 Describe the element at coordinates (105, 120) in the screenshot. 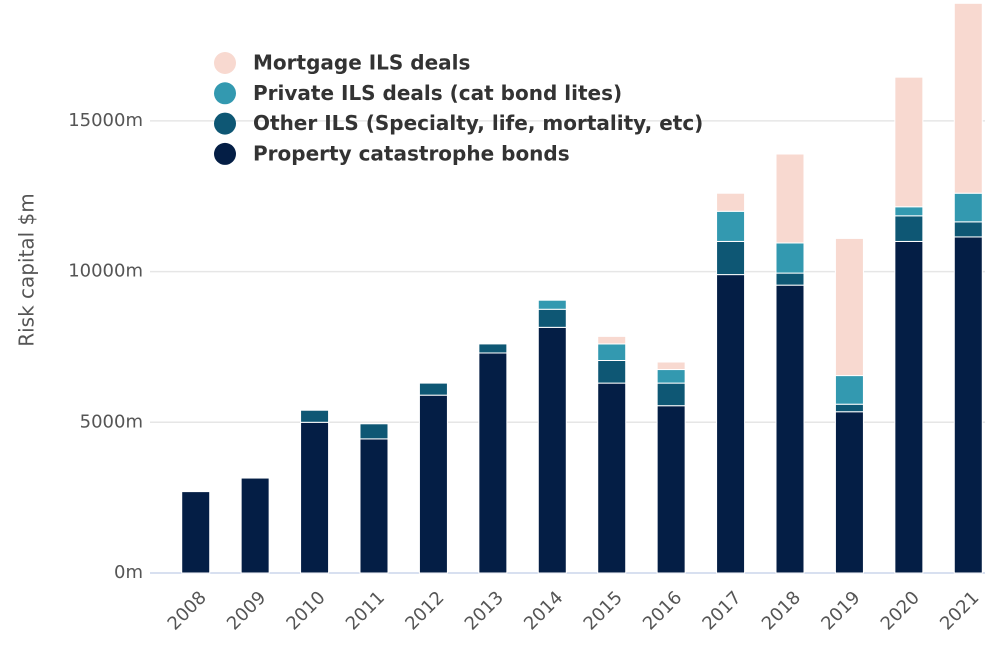

I see `y-tick-label: 15000m` at that location.